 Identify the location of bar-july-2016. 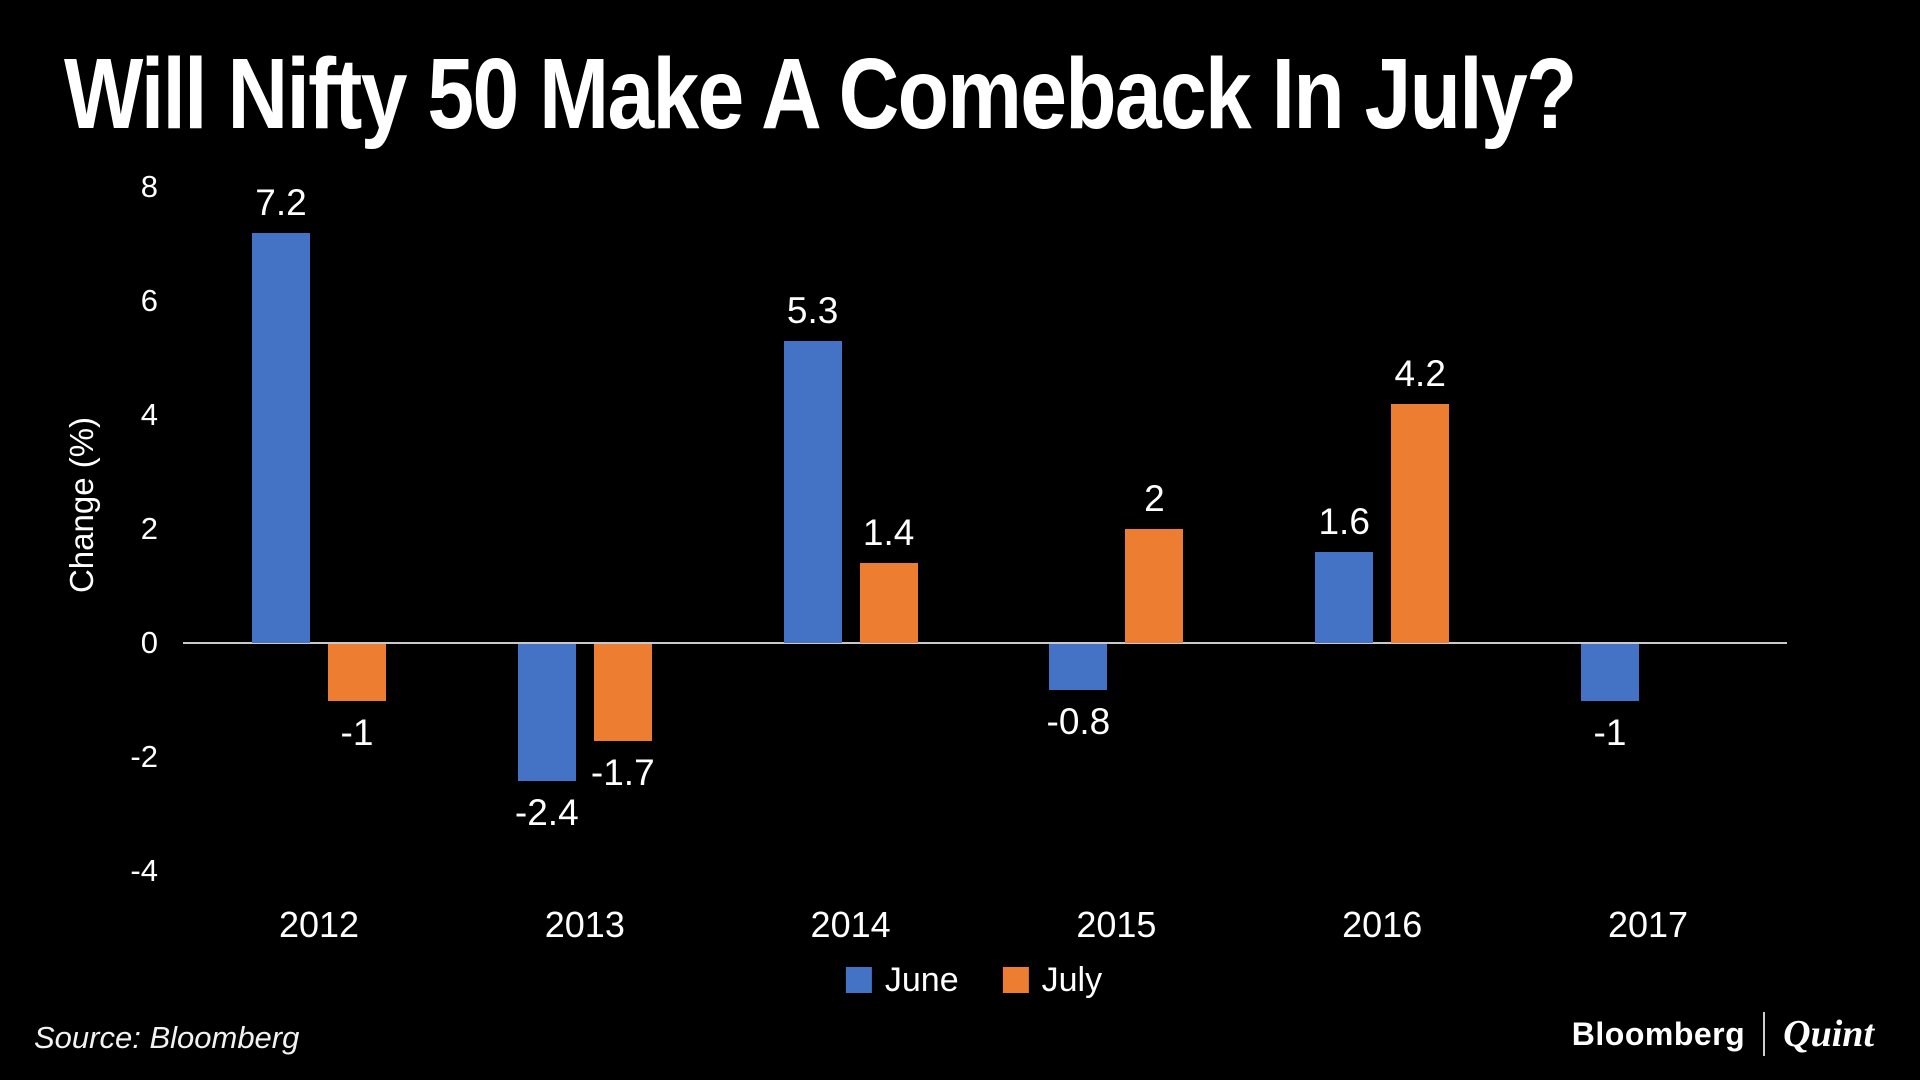
(1420, 523).